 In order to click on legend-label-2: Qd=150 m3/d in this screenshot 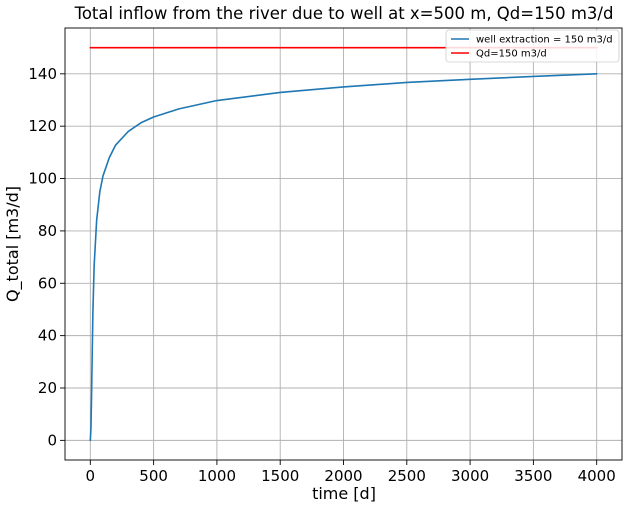, I will do `click(511, 54)`.